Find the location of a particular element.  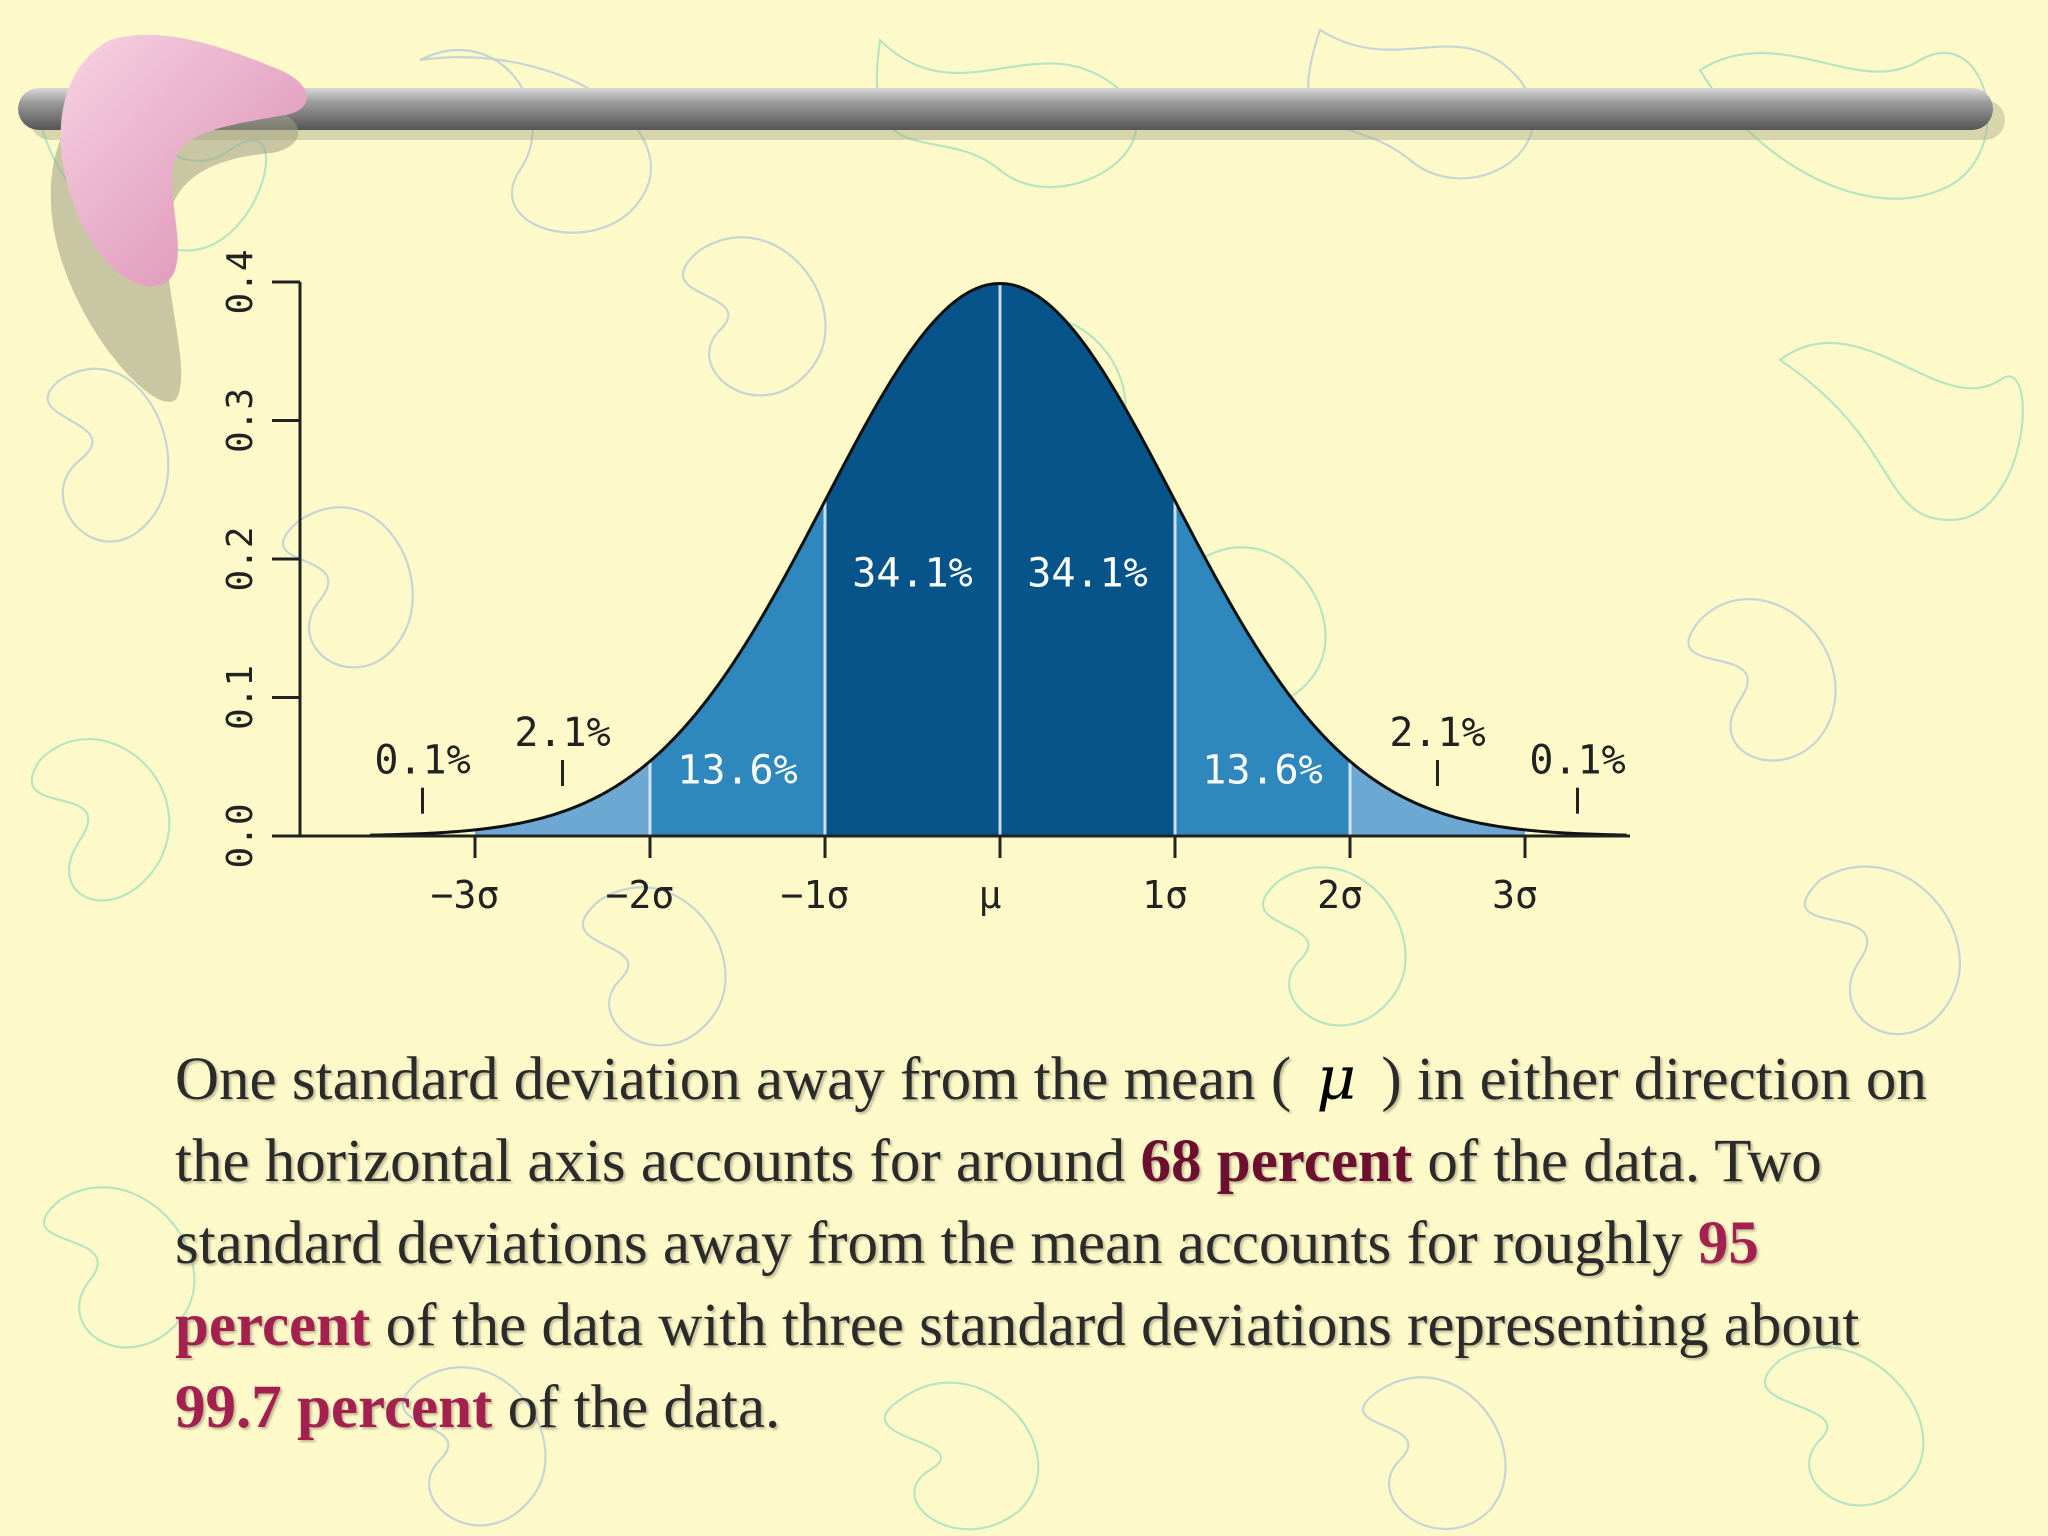

caption-text-5: of the data. is located at coordinates (644, 1407).